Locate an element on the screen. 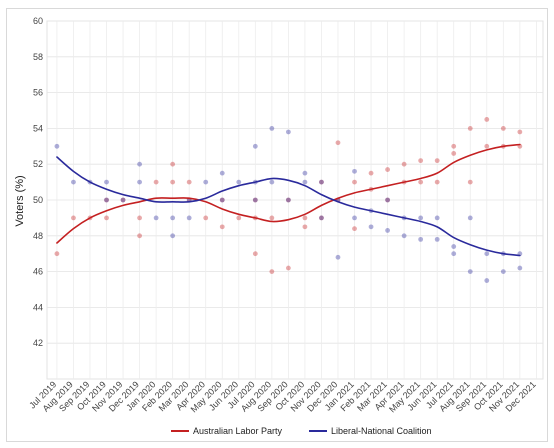 The width and height of the screenshot is (554, 448). y-axis-title: Voters (%) is located at coordinates (20, 200).